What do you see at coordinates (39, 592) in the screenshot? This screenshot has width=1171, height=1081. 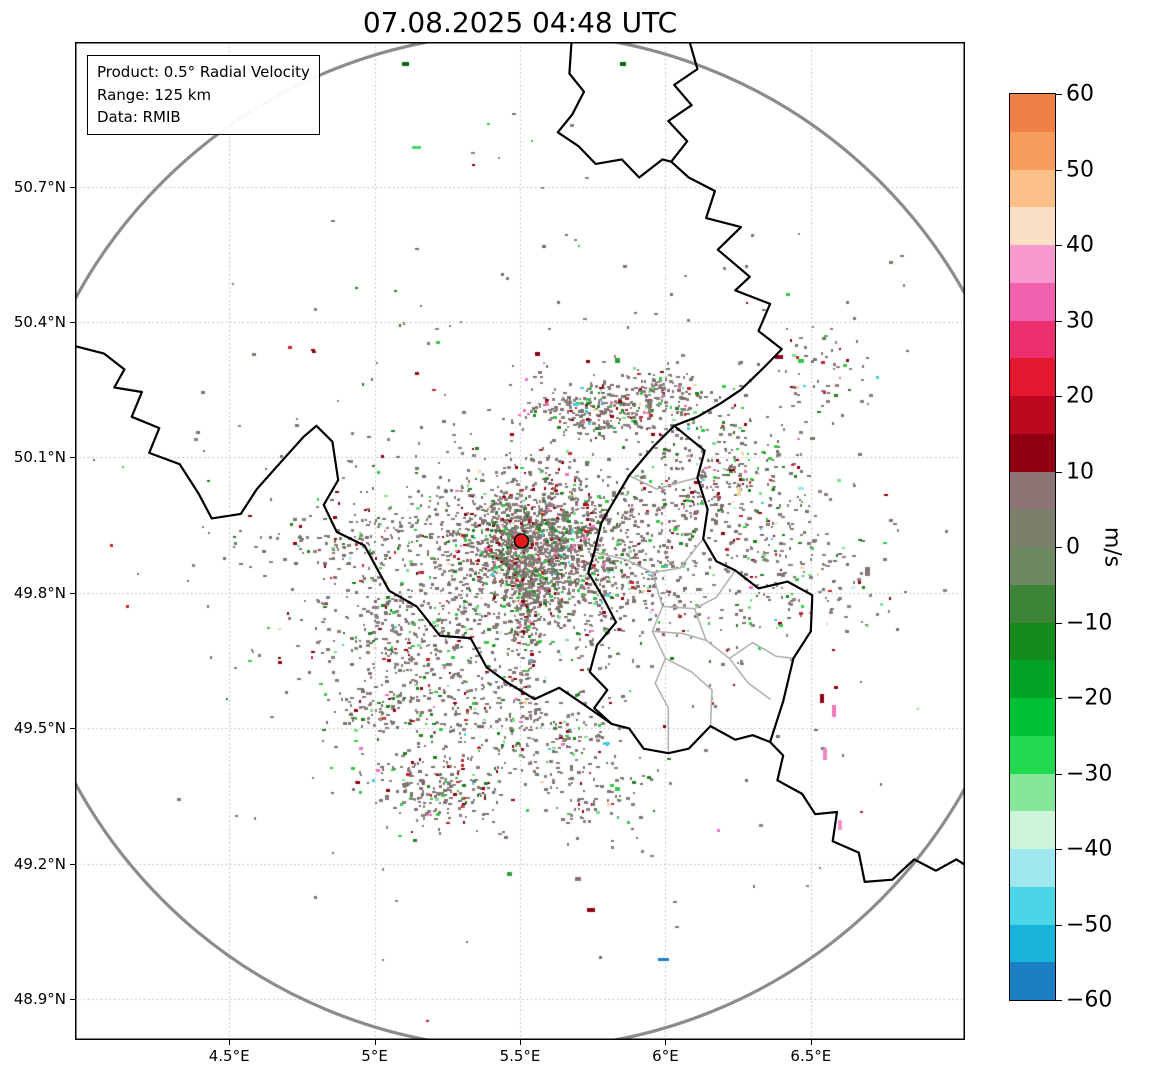 I see `y-tick-label: 49.8°N` at bounding box center [39, 592].